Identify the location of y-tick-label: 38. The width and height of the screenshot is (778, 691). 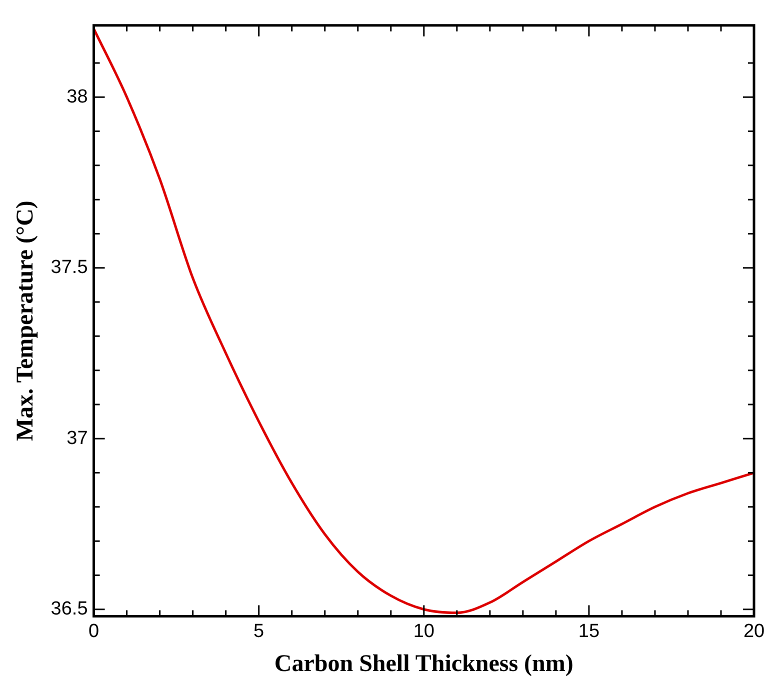
(77, 97).